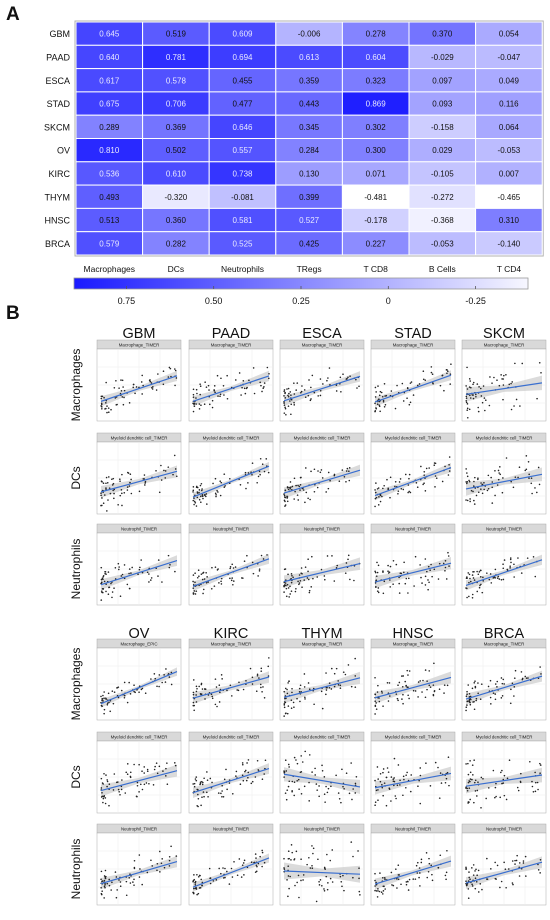 This screenshot has height=920, width=550. I want to click on scatter-cancer-title: BRCA, so click(504, 634).